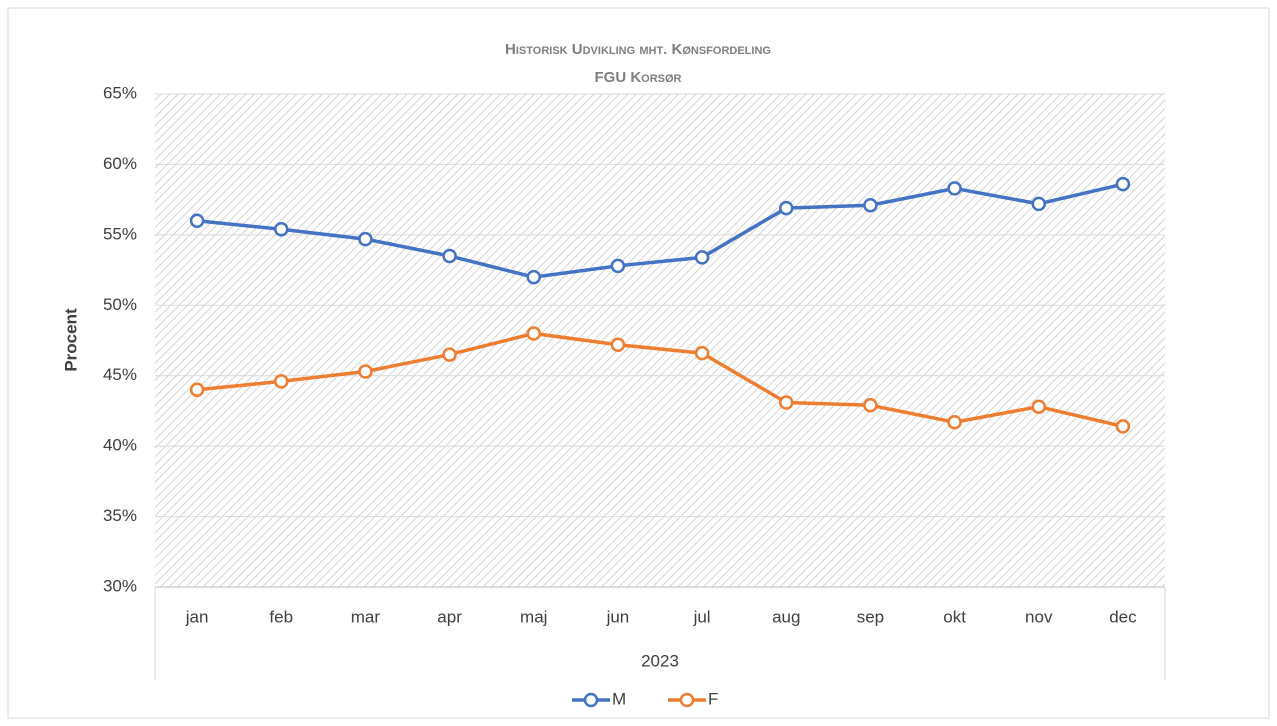 The width and height of the screenshot is (1277, 726). I want to click on x-tick-label: aug, so click(786, 616).